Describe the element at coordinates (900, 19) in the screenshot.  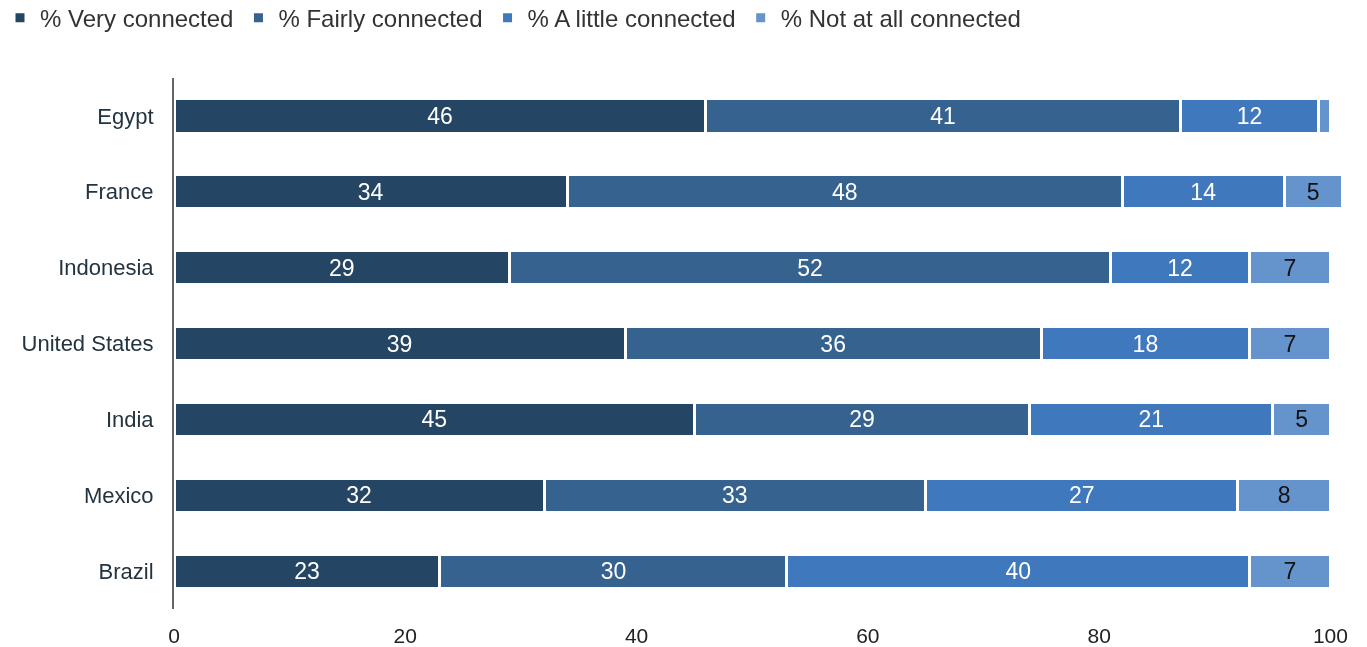
I see `legend-label: % Not at all connected` at that location.